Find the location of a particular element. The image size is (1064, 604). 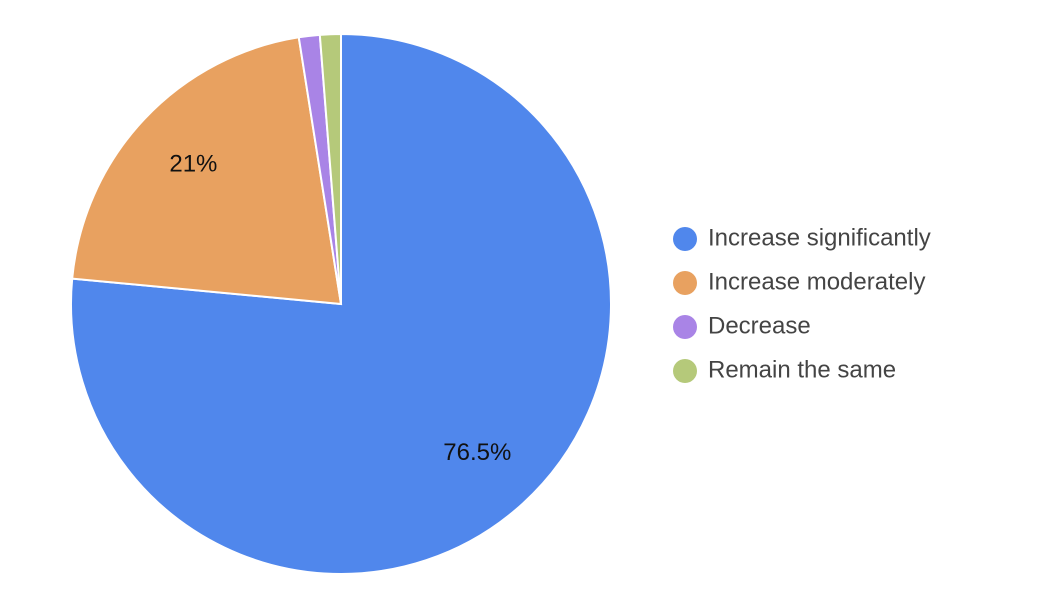

legend-label: Increase moderately is located at coordinates (816, 281).